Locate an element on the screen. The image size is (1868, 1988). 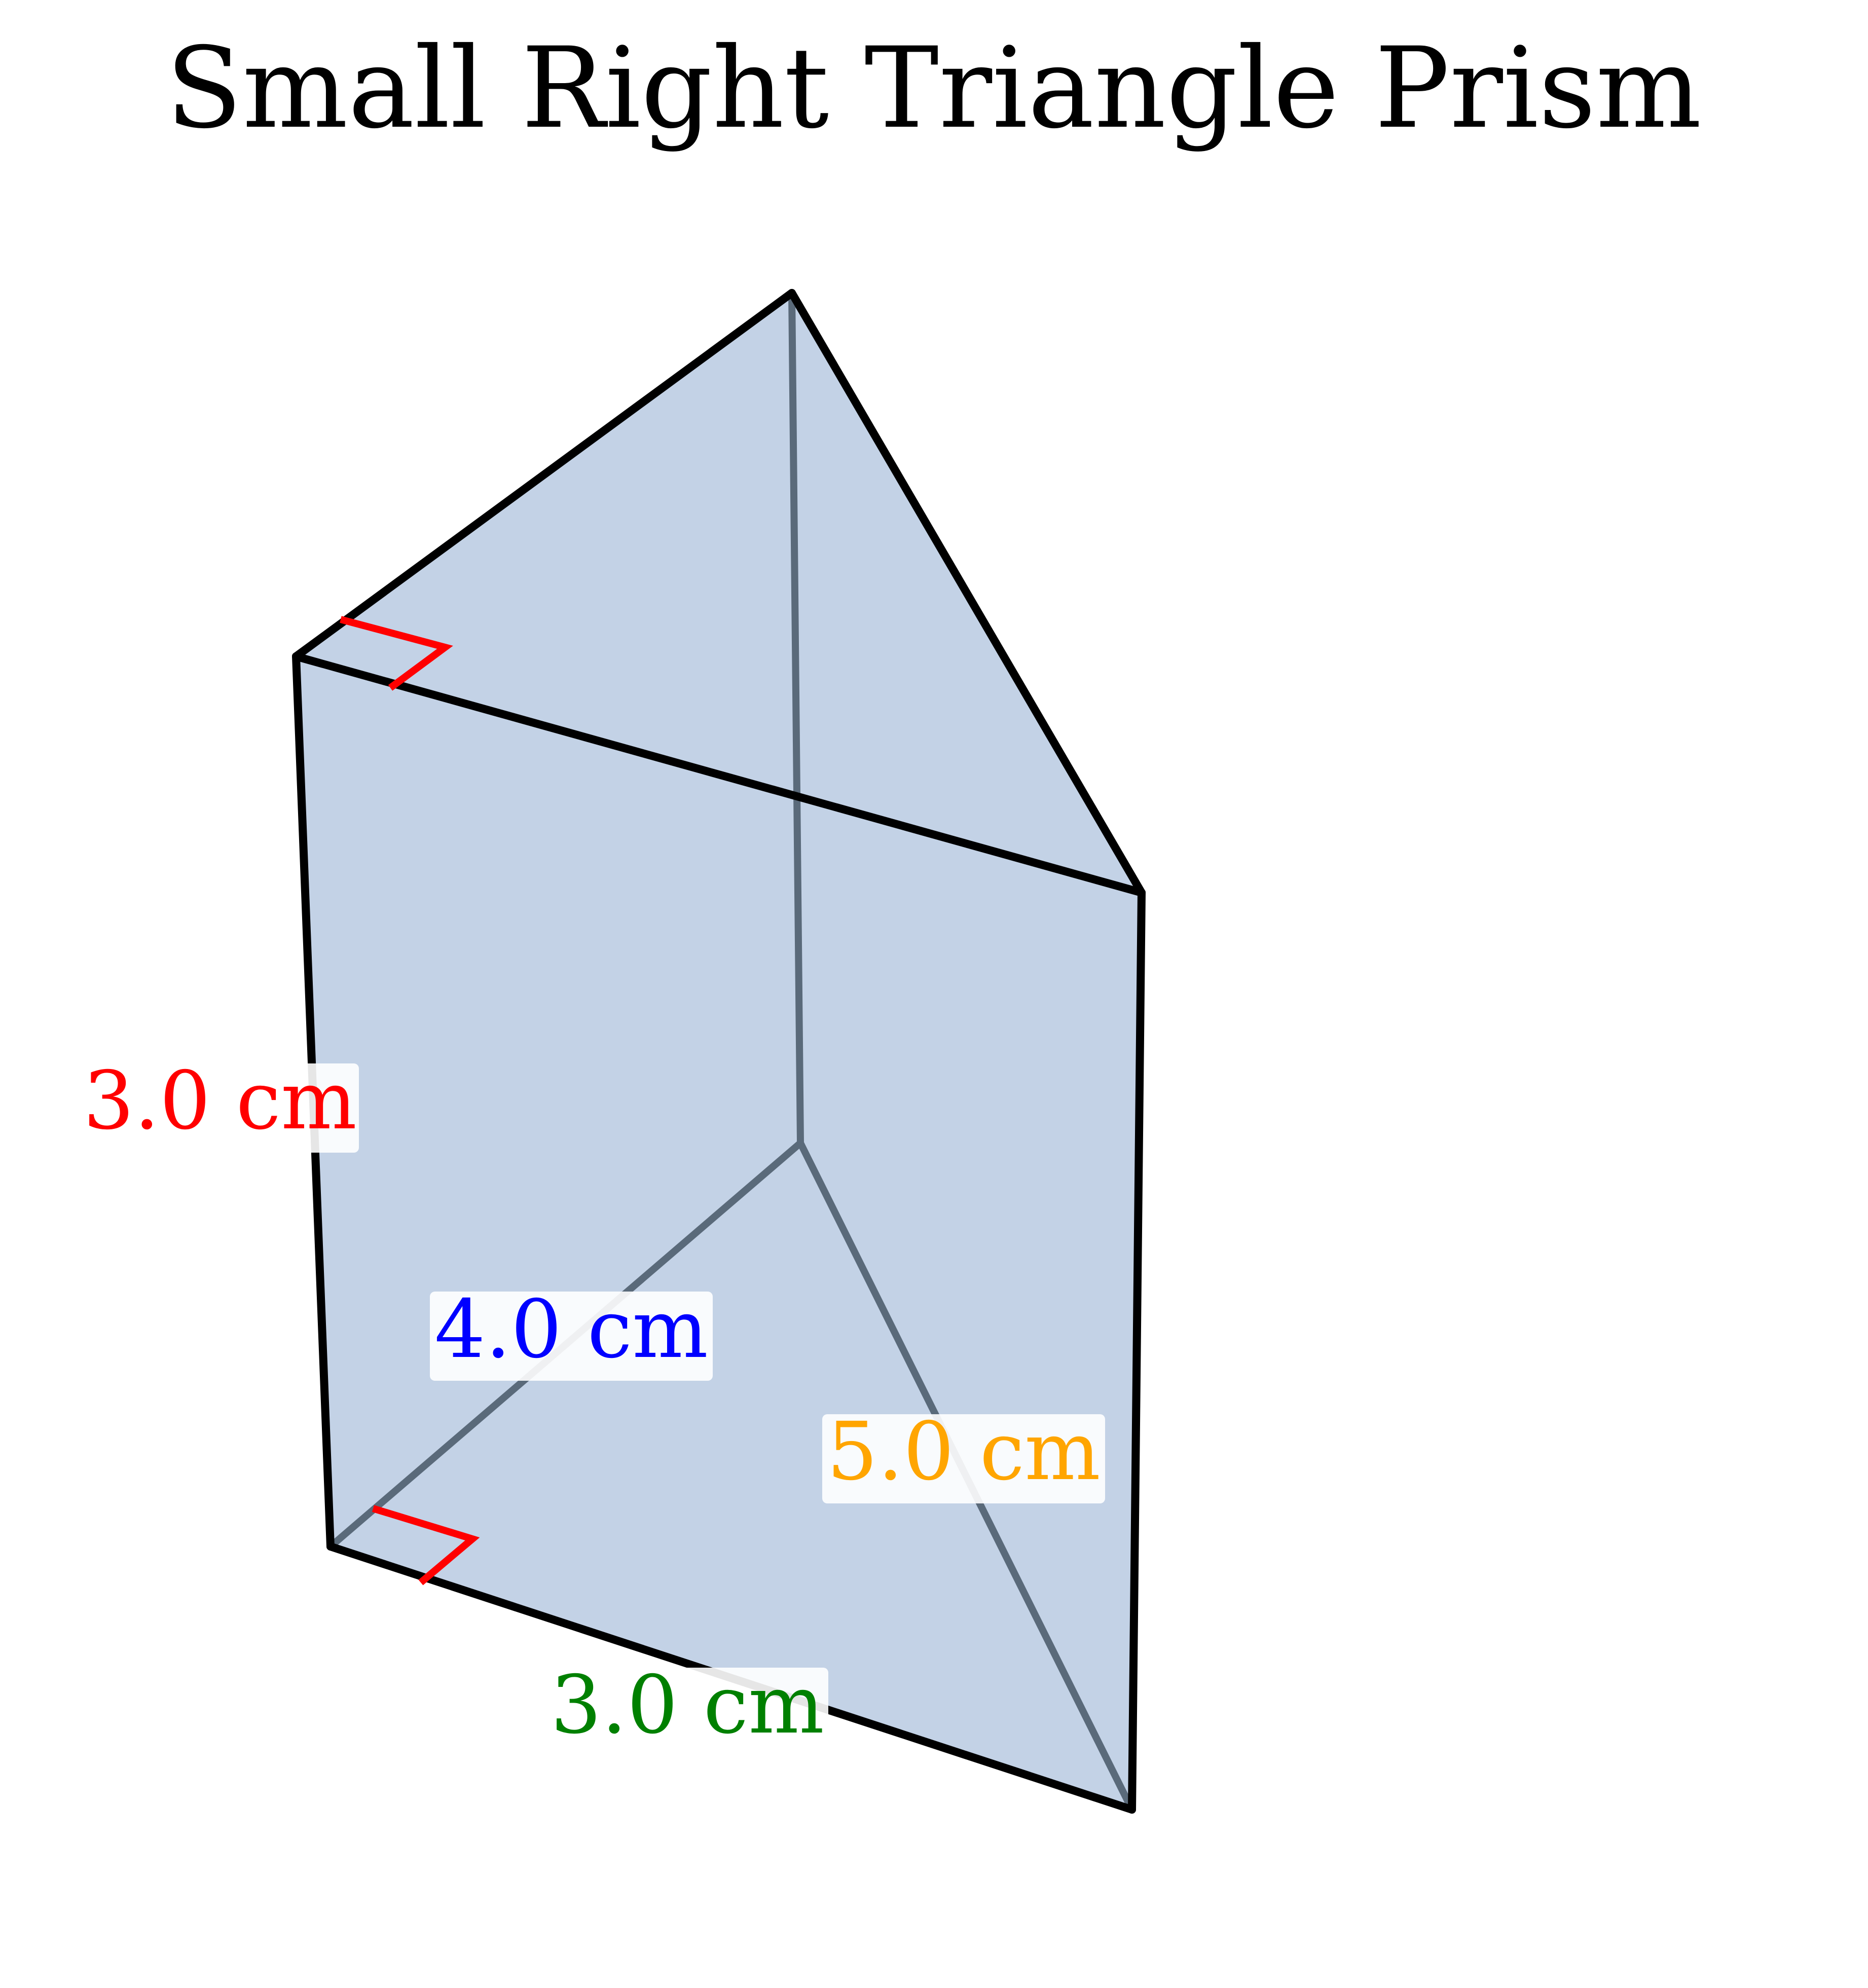
label-leg-a: 4.0 cm is located at coordinates (571, 1332).